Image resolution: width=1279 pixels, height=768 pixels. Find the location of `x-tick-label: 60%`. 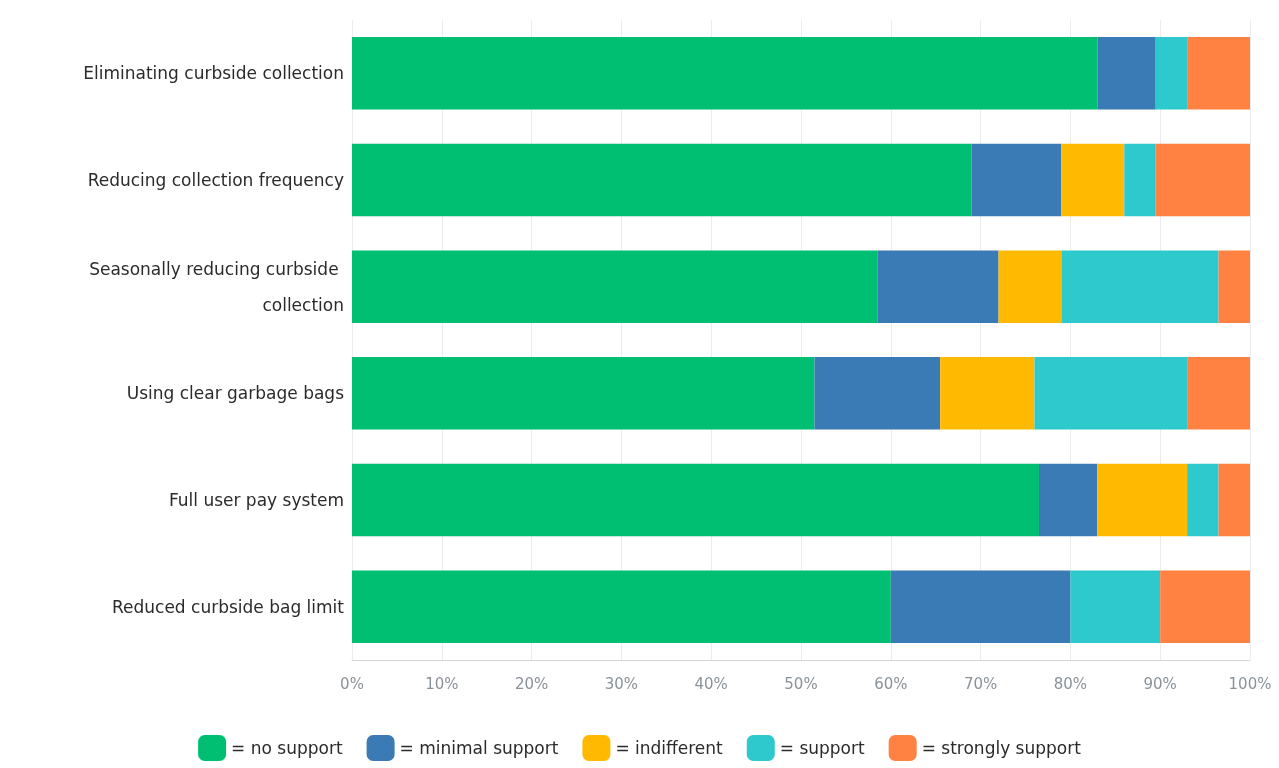

x-tick-label: 60% is located at coordinates (891, 683).